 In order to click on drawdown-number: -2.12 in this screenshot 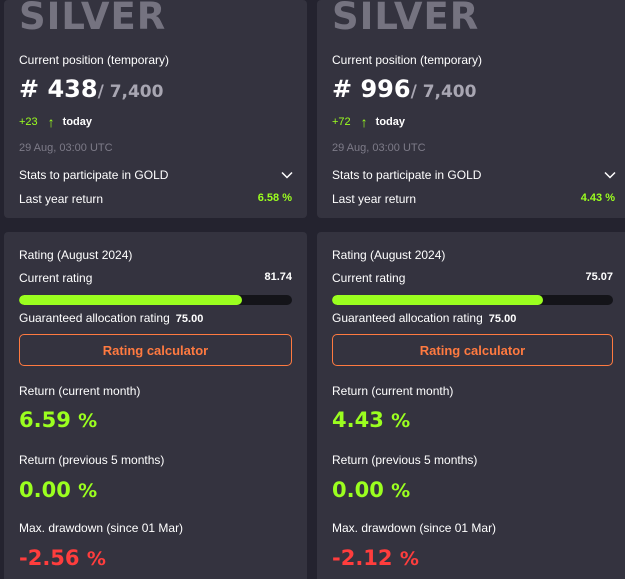, I will do `click(362, 558)`.